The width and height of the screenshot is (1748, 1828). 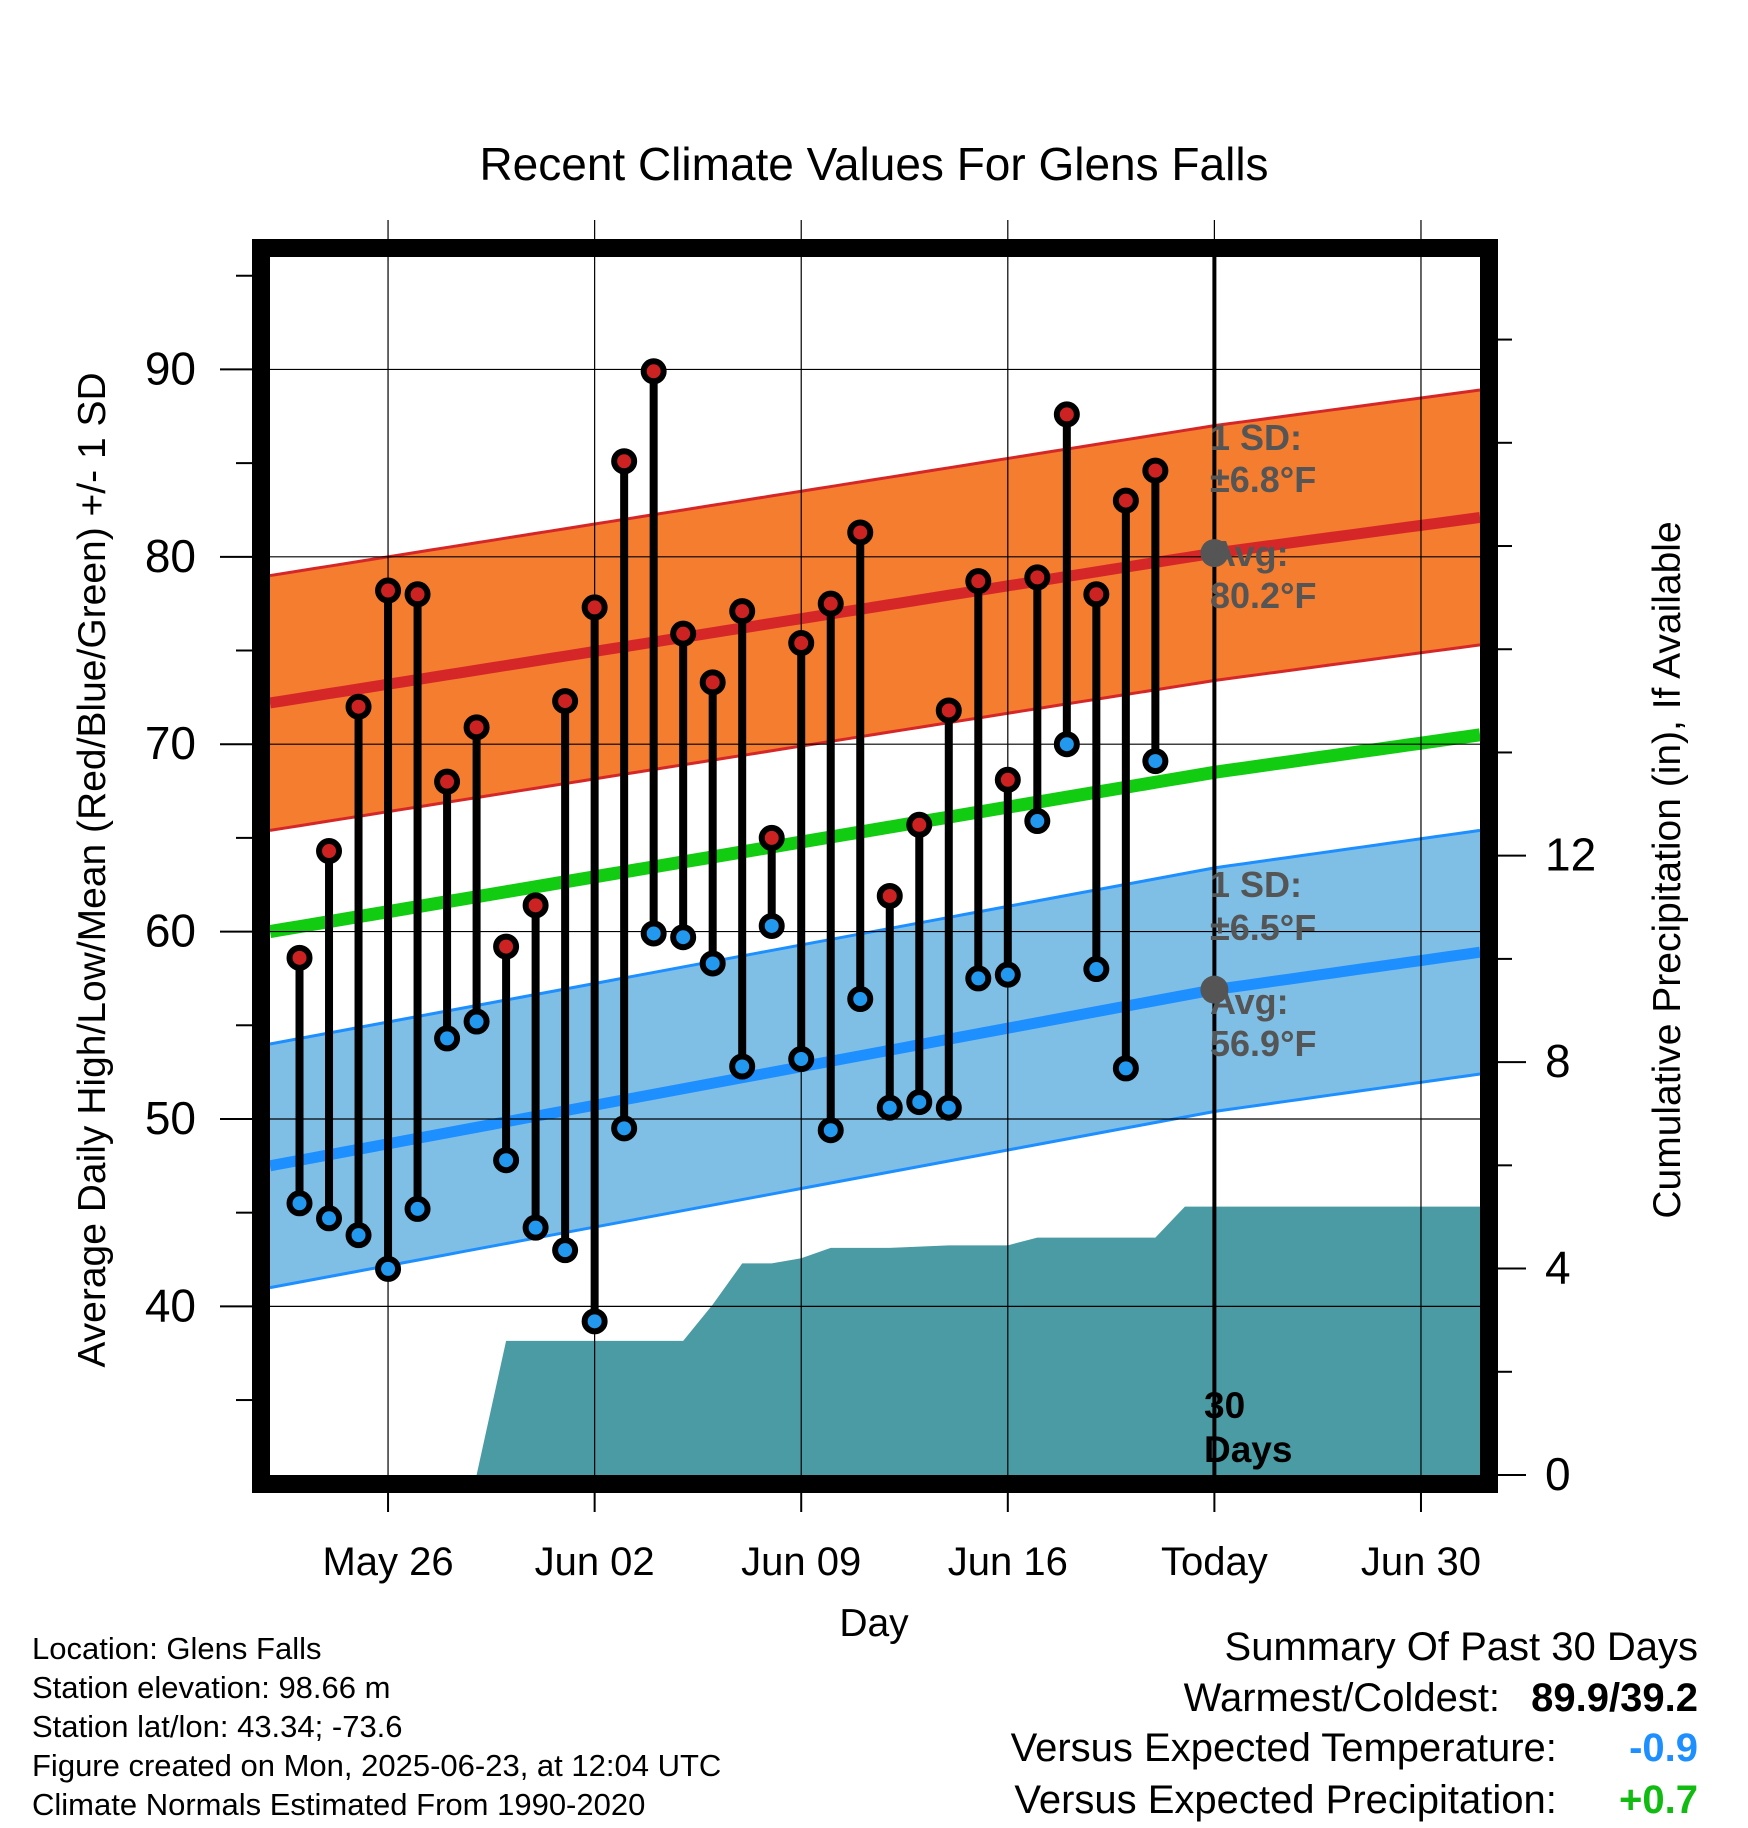 I want to click on low-annotation: 1 SD: ±6.5°F Avg: 56.9°F, so click(x=1263, y=964).